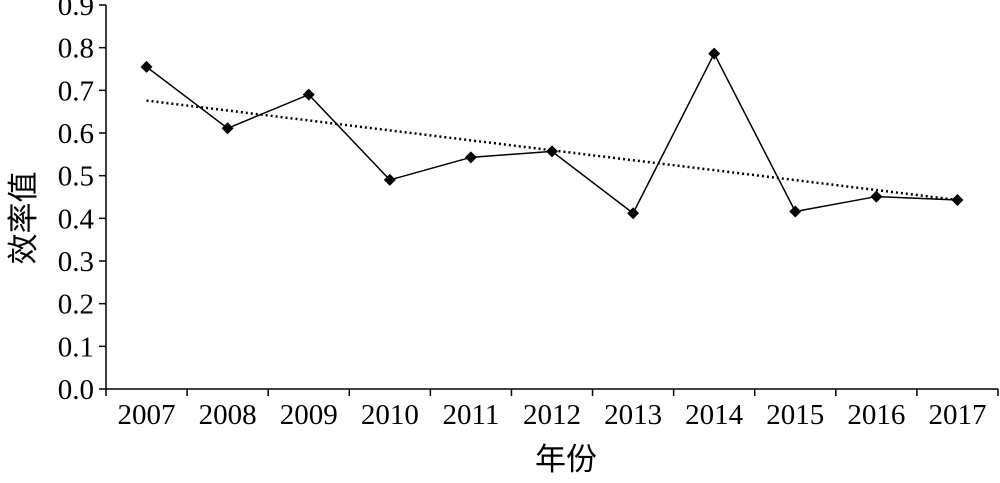 The image size is (1000, 483). I want to click on x-tick-label: 2007, so click(147, 415).